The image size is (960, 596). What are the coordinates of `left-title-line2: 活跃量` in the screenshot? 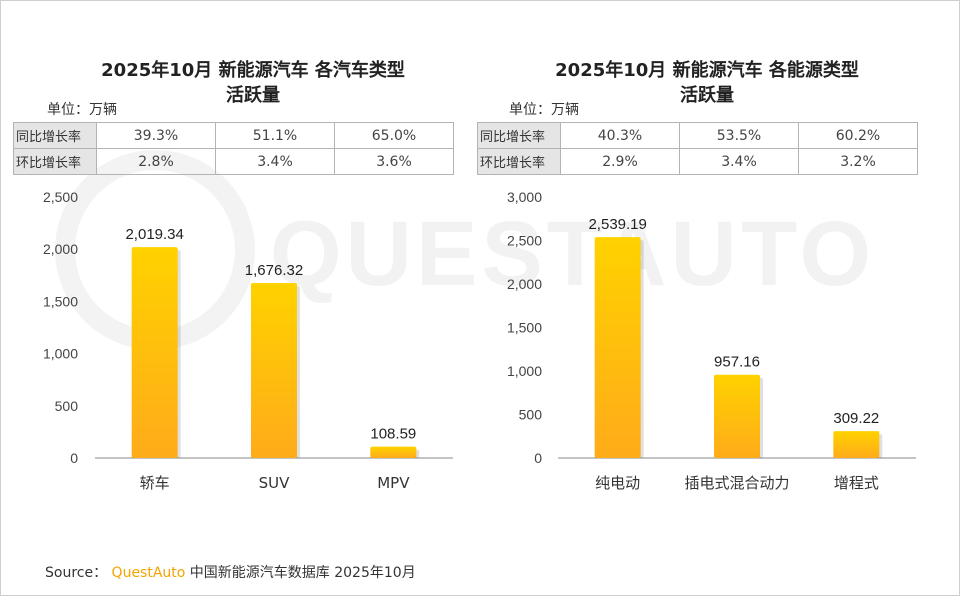 It's located at (253, 95).